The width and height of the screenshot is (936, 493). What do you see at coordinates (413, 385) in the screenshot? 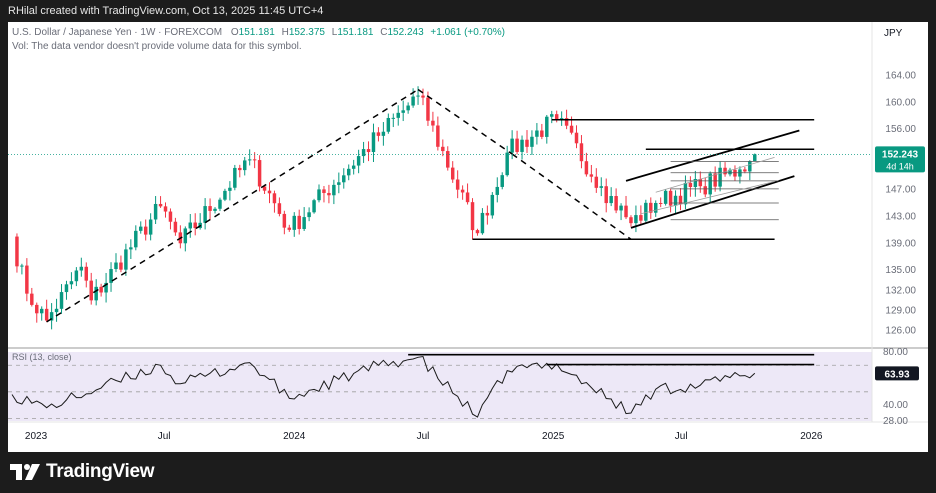
I see `rsi-series` at bounding box center [413, 385].